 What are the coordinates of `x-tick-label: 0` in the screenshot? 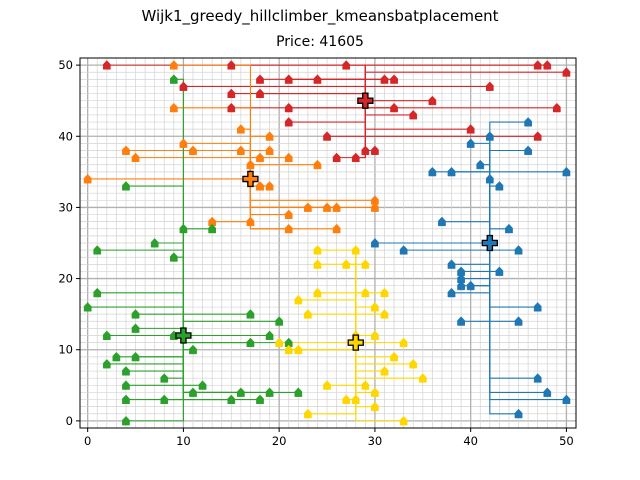 It's located at (87, 441).